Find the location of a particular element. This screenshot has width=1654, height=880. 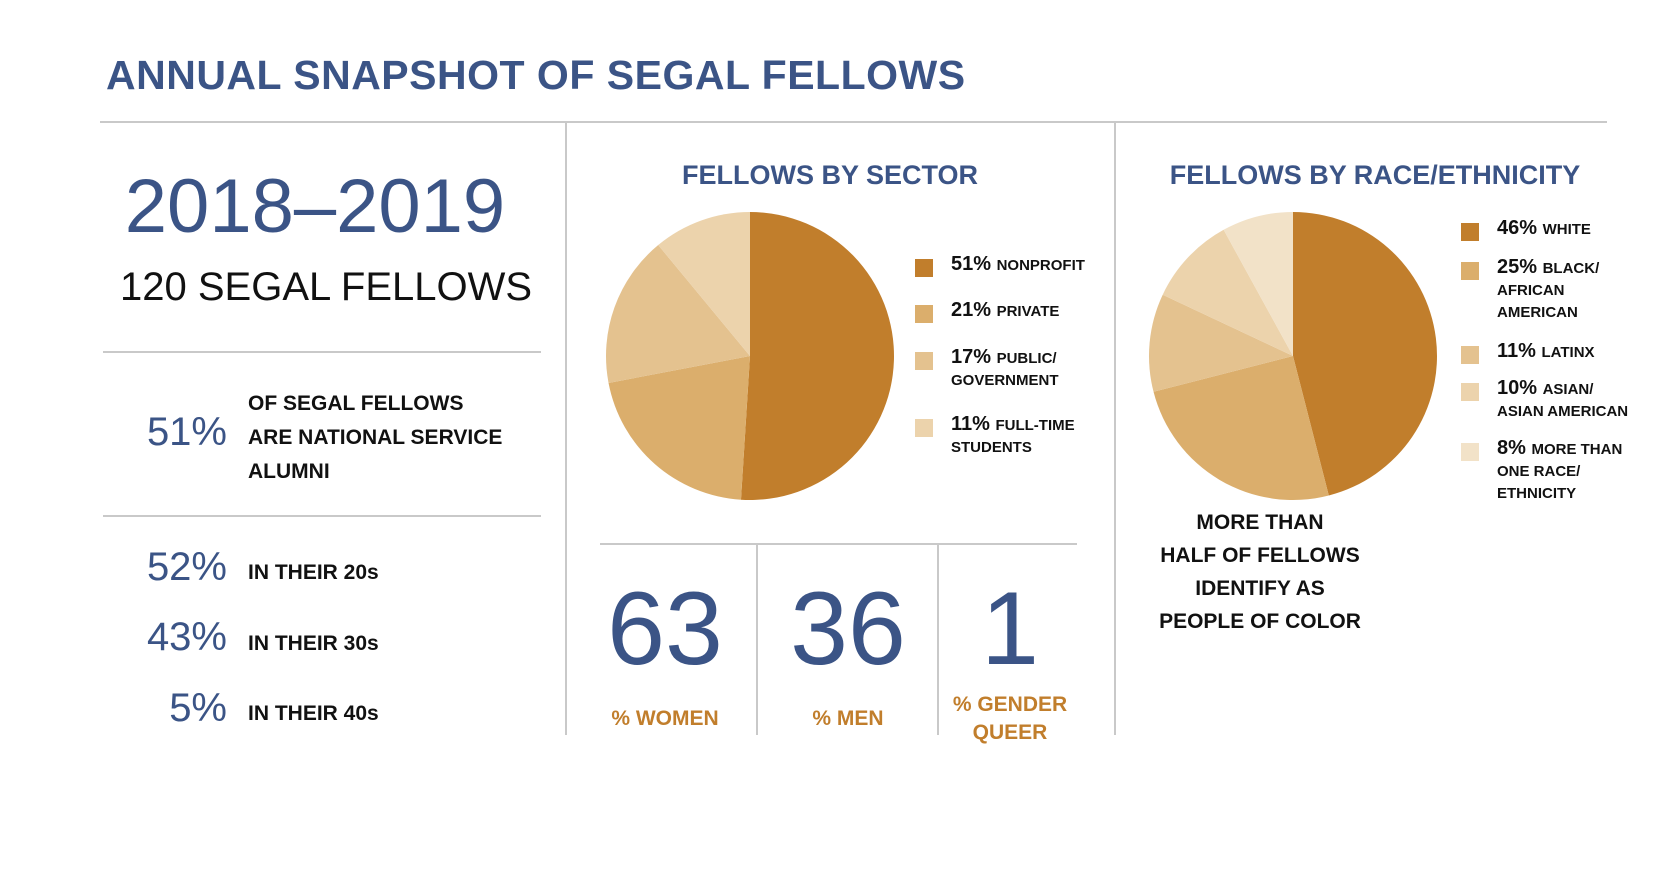

year-range: 2018–2019 is located at coordinates (315, 206).